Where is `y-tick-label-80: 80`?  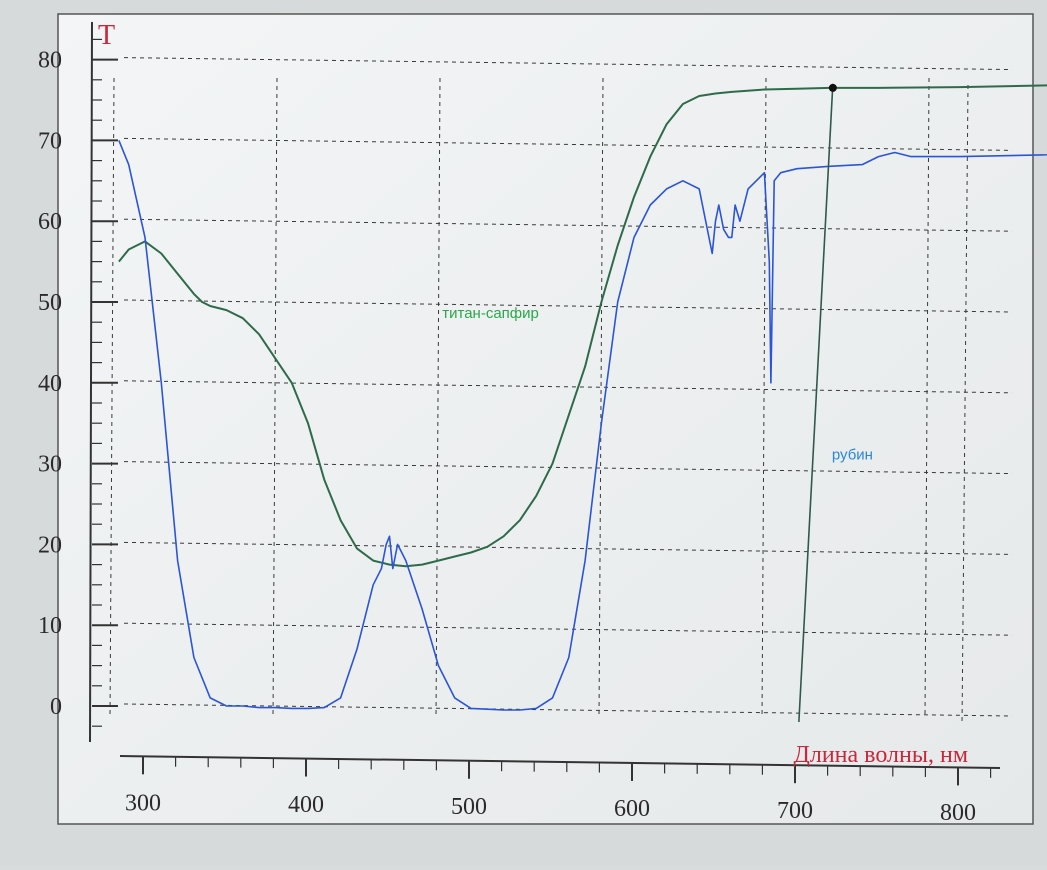 y-tick-label-80: 80 is located at coordinates (50, 61).